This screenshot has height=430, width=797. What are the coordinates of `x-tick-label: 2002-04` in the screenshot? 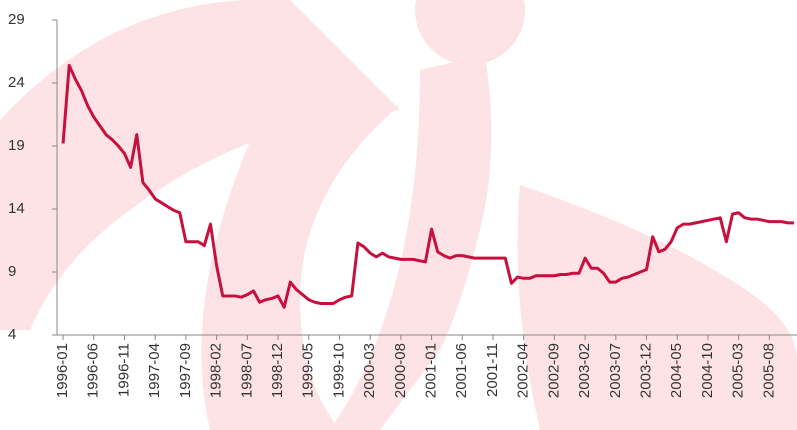 It's located at (523, 370).